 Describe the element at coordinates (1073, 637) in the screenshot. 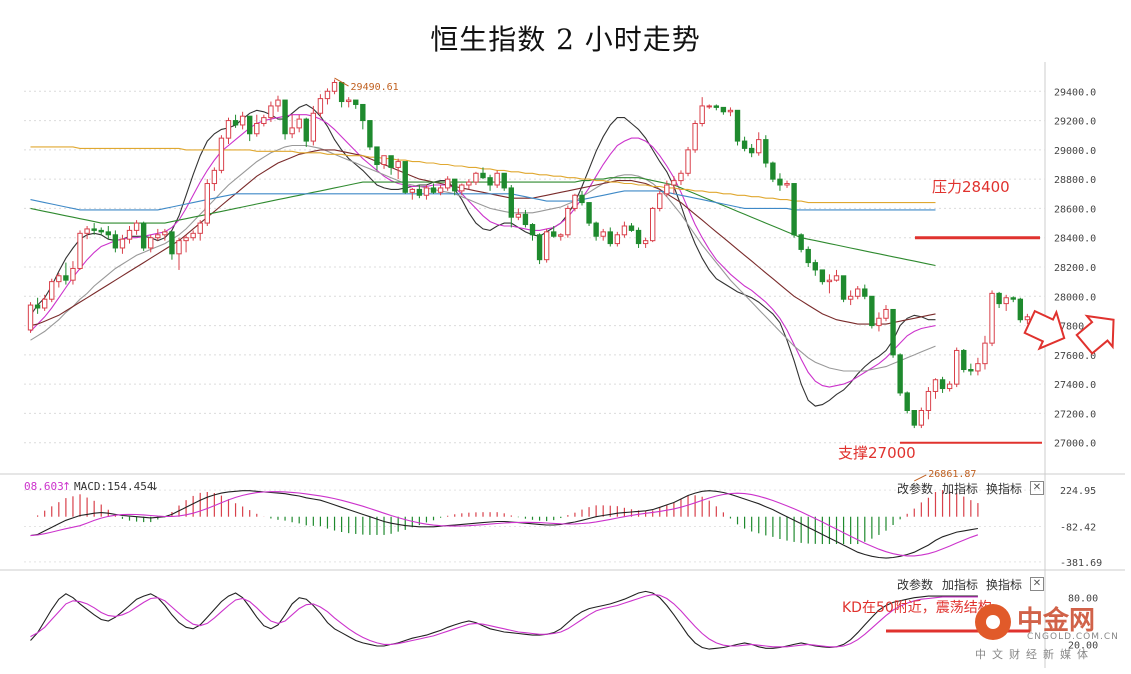

I see `watermark-site: CNGOLD.COM.CN` at that location.